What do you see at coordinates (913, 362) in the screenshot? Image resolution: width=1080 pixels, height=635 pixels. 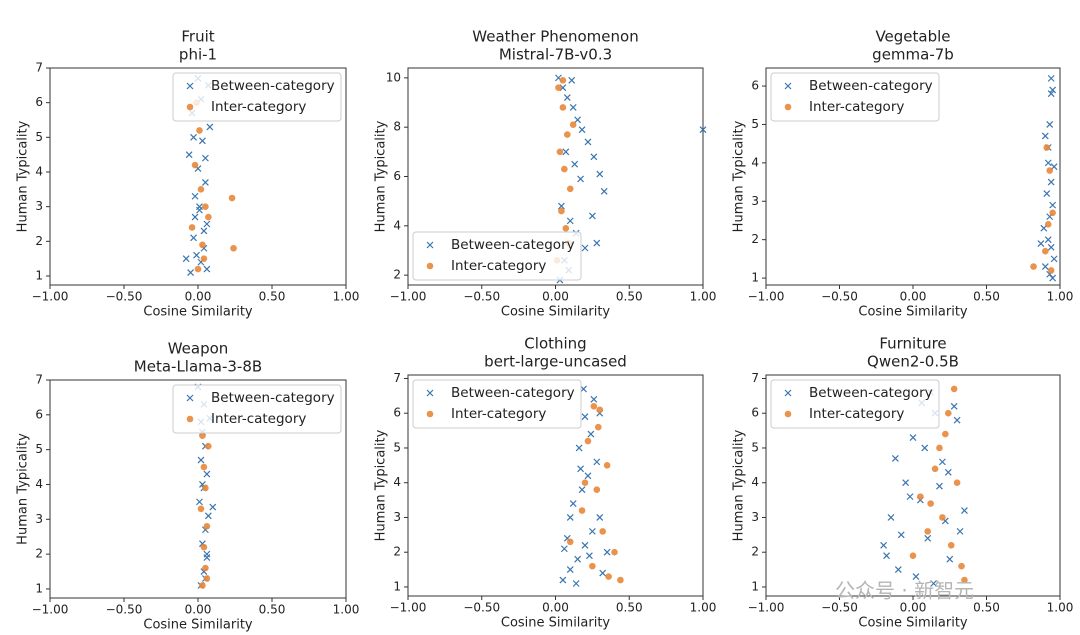 I see `chart-subtitle: Qwen2-0.5B` at bounding box center [913, 362].